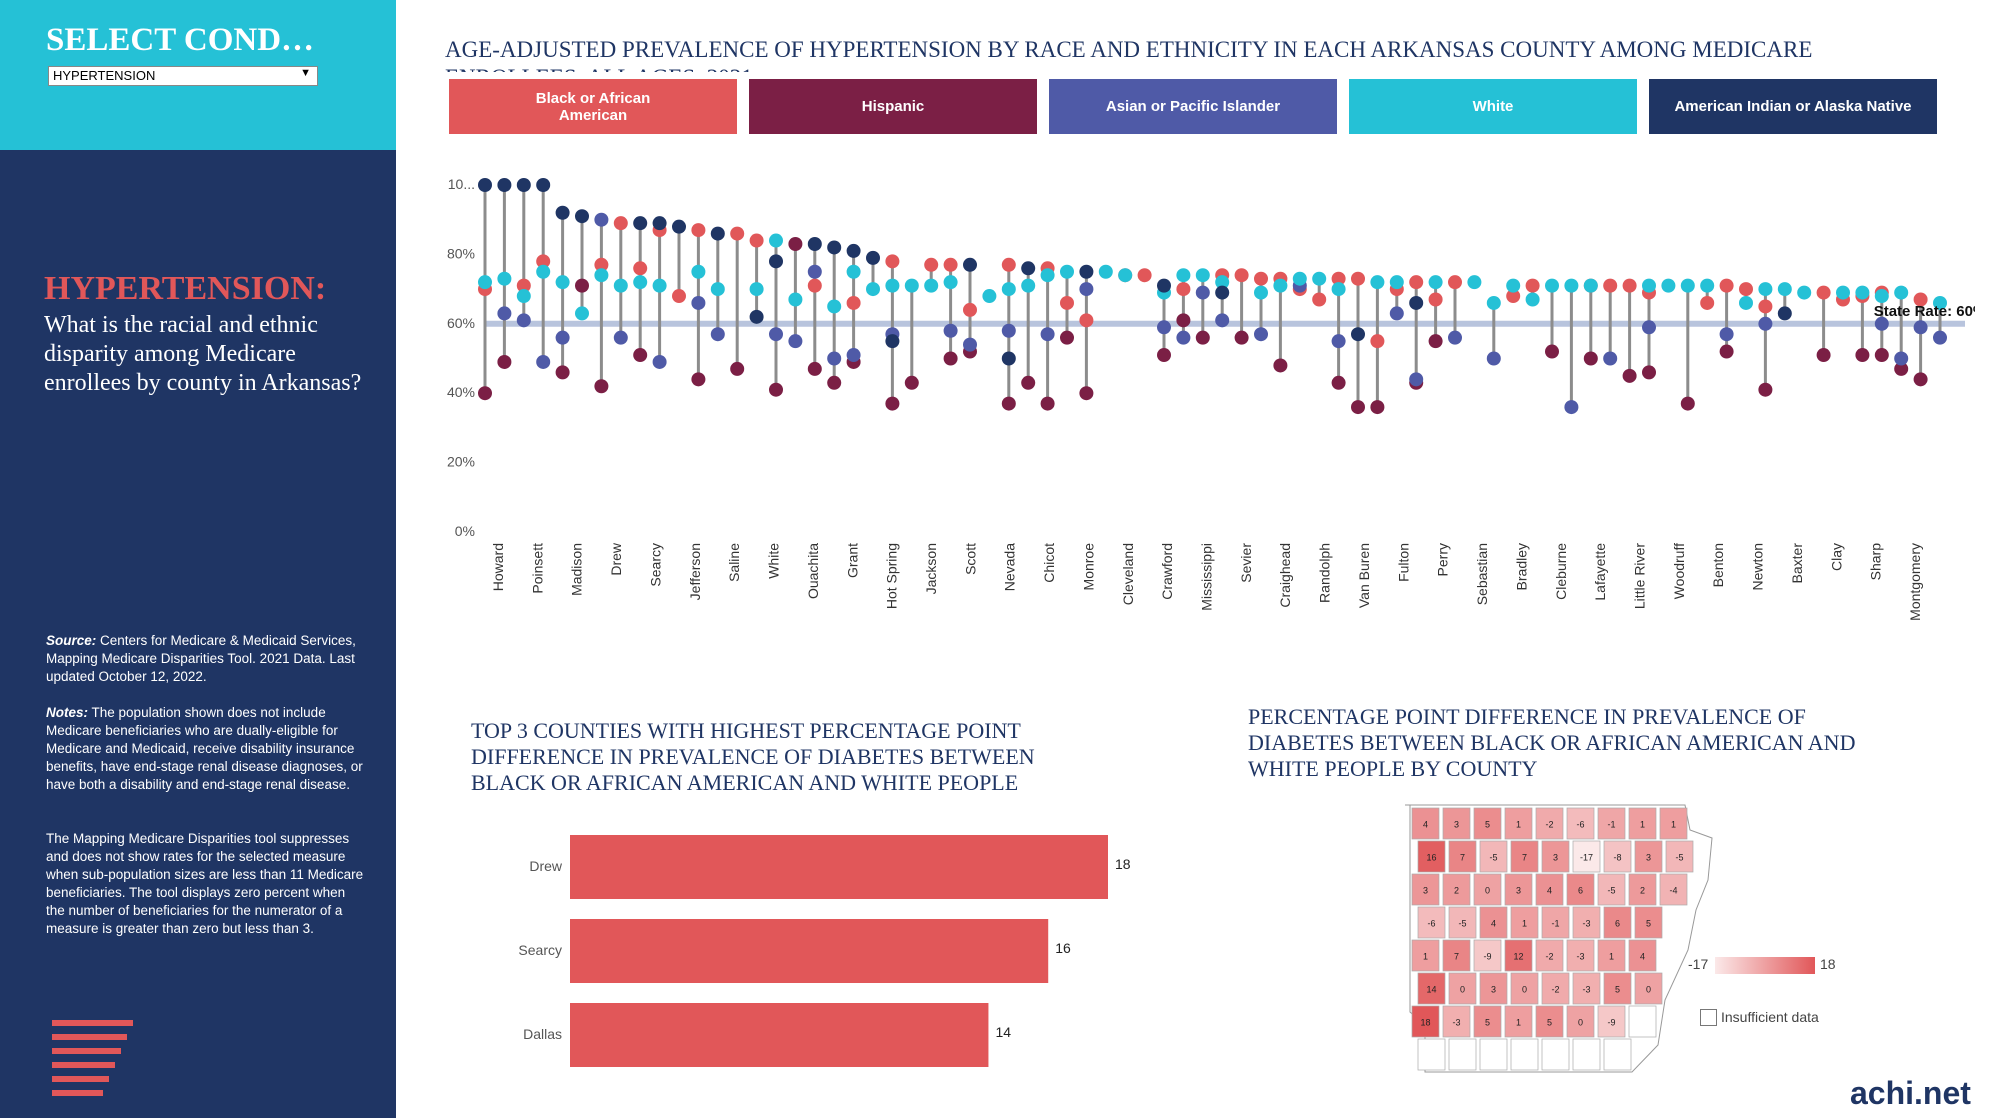 The image size is (1991, 1118). Describe the element at coordinates (1679, 571) in the screenshot. I see `x-tick-label: Woodruff` at that location.